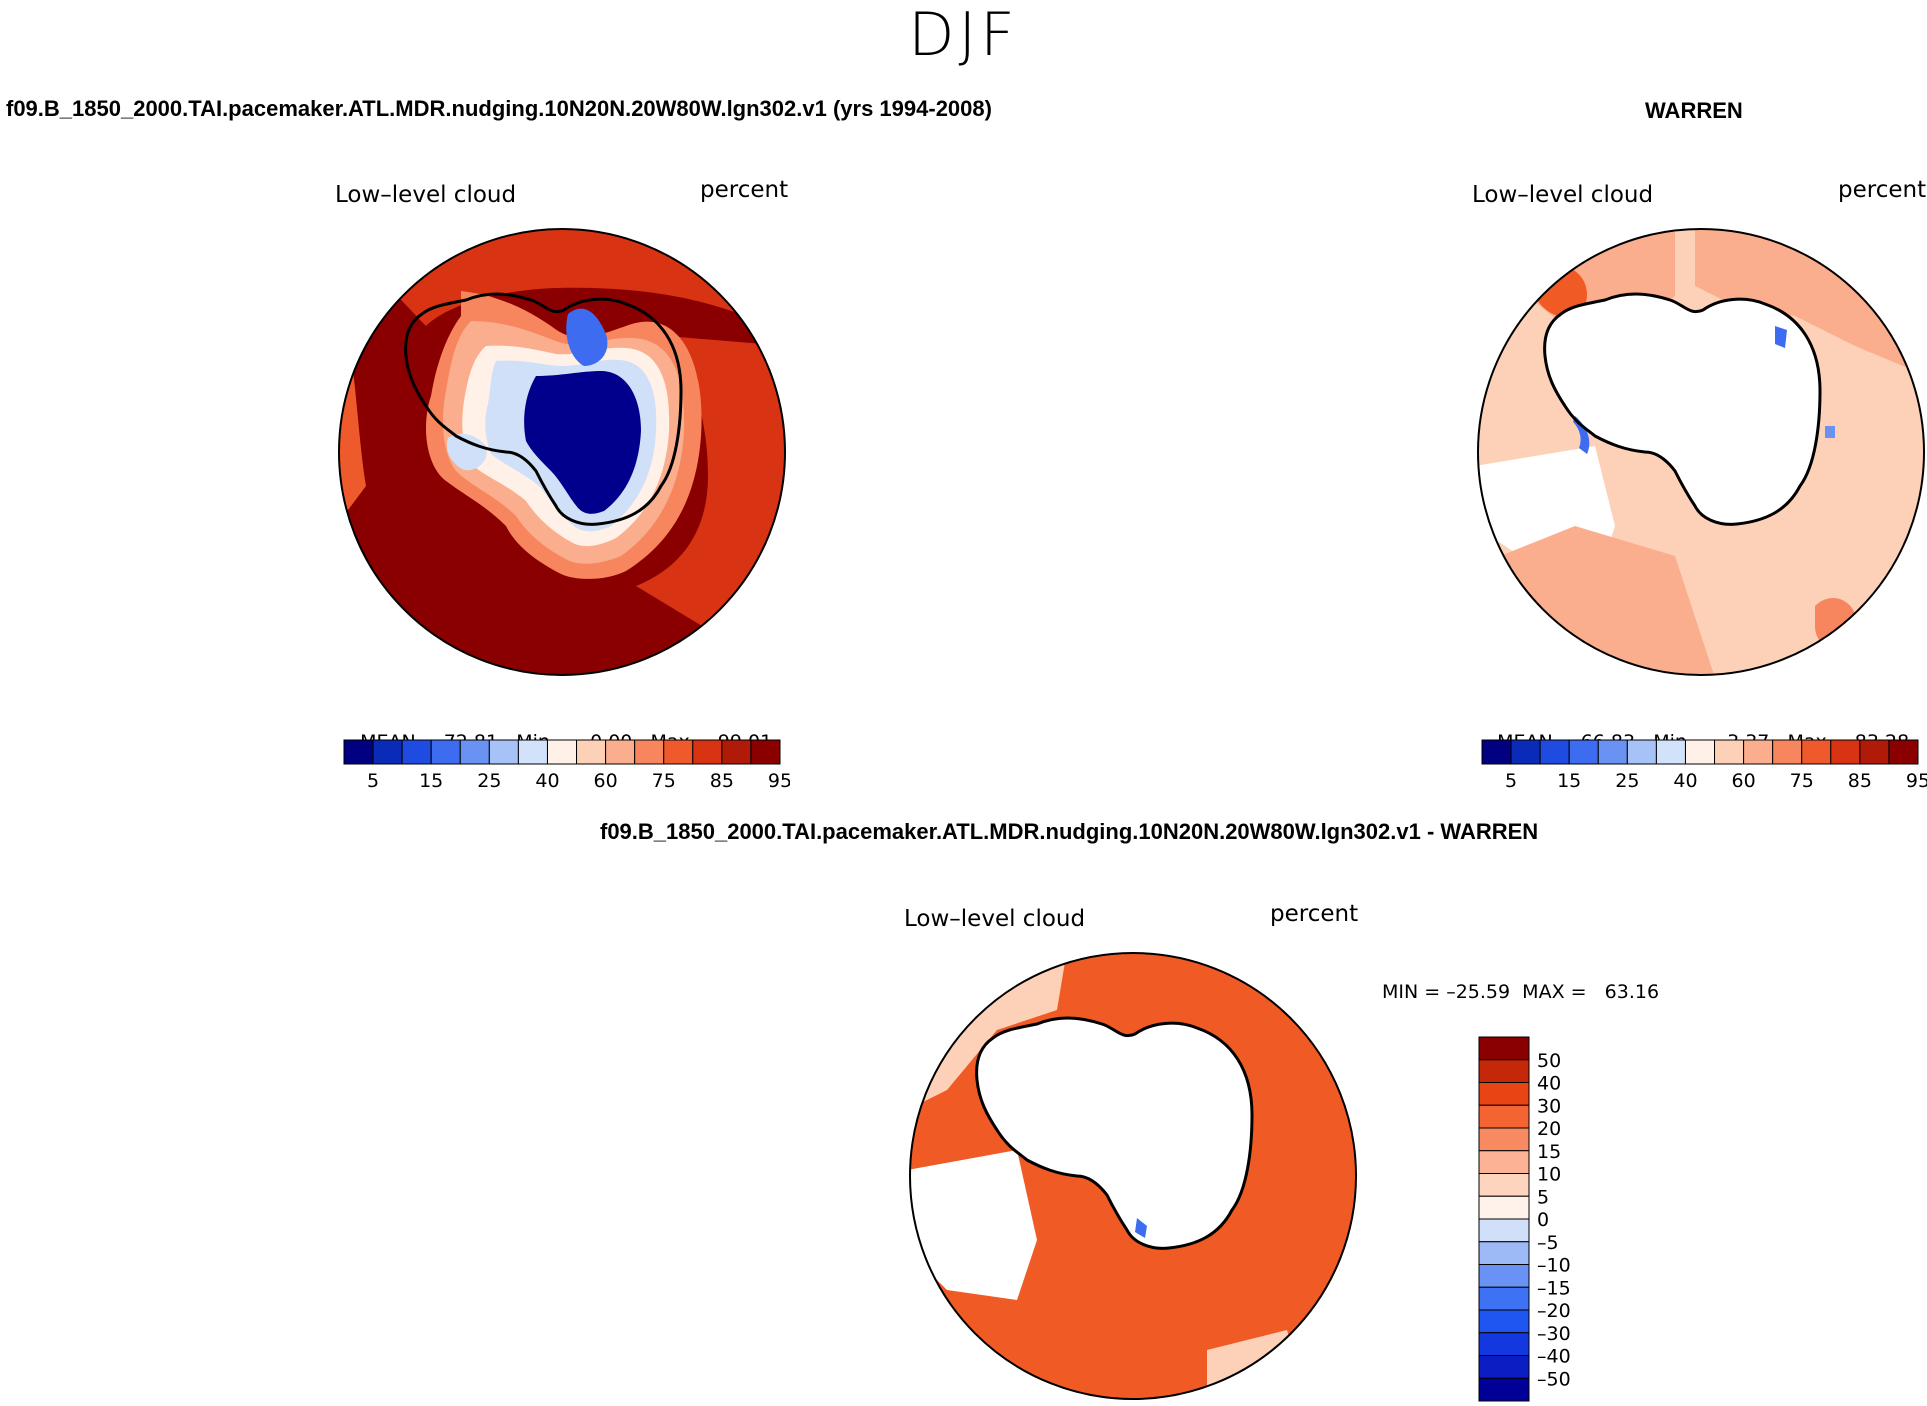  Describe the element at coordinates (1511, 781) in the screenshot. I see `obs-colorbar-tick-label: 5` at that location.